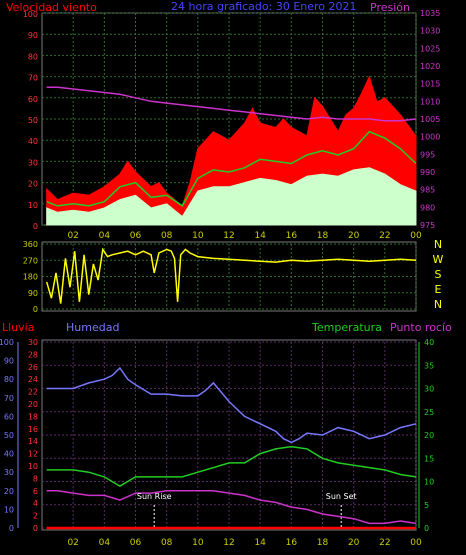  I want to click on tick-x-wind: 06, so click(136, 236).